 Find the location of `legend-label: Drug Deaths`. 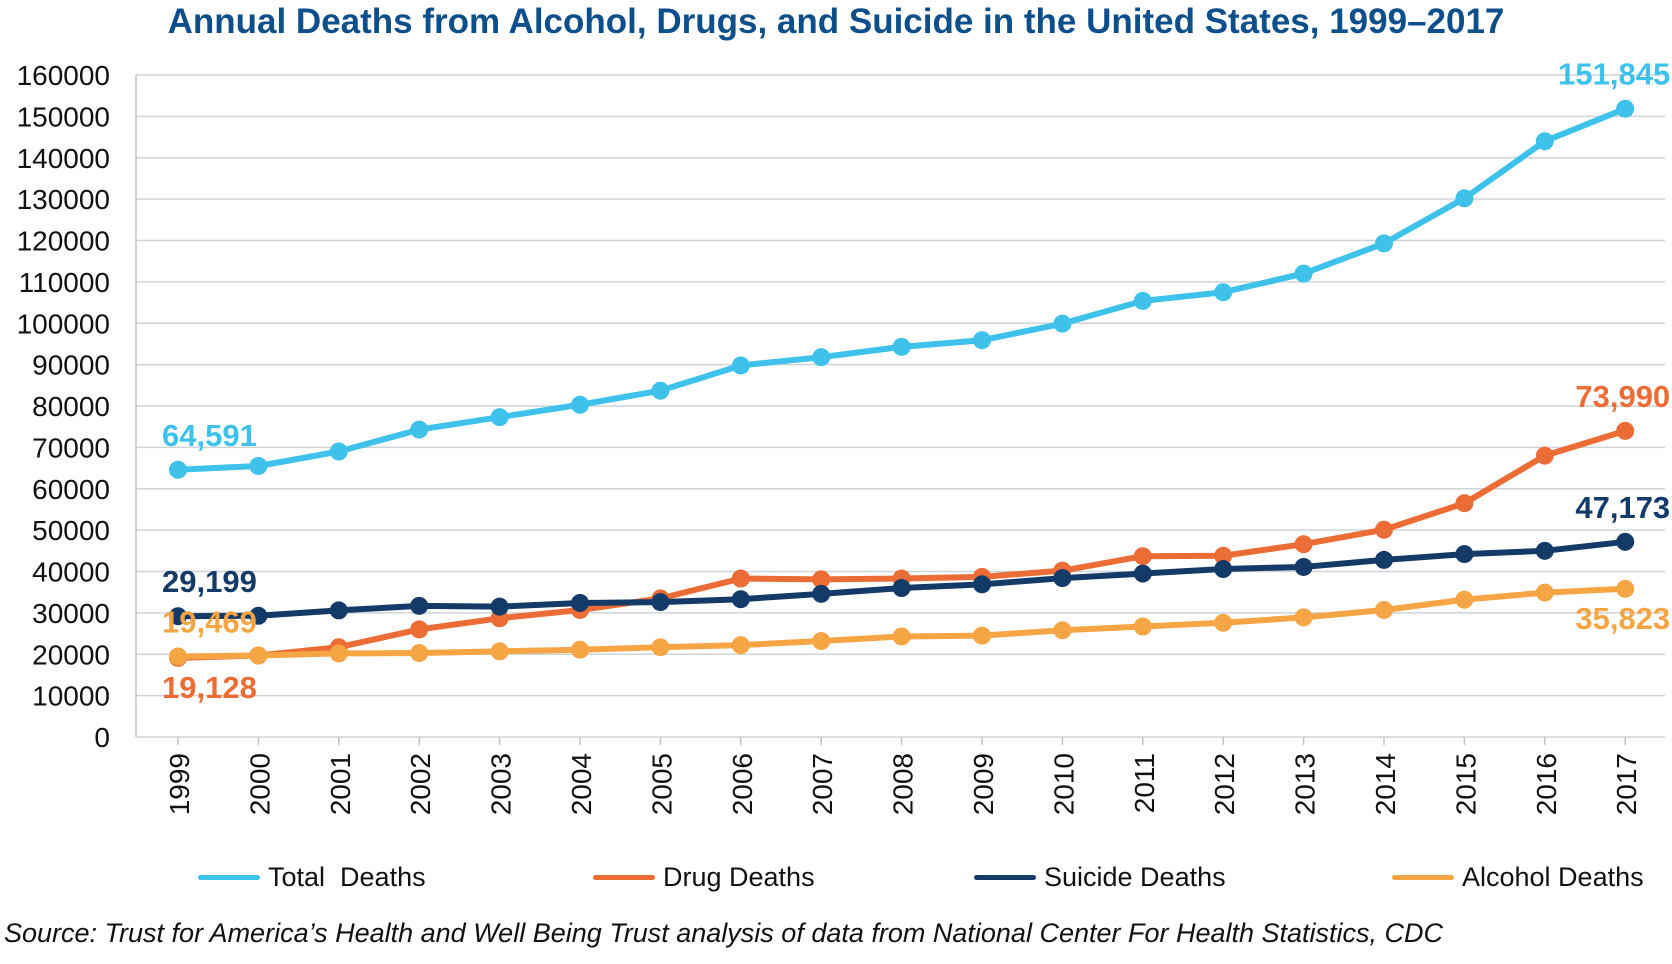

legend-label: Drug Deaths is located at coordinates (739, 876).